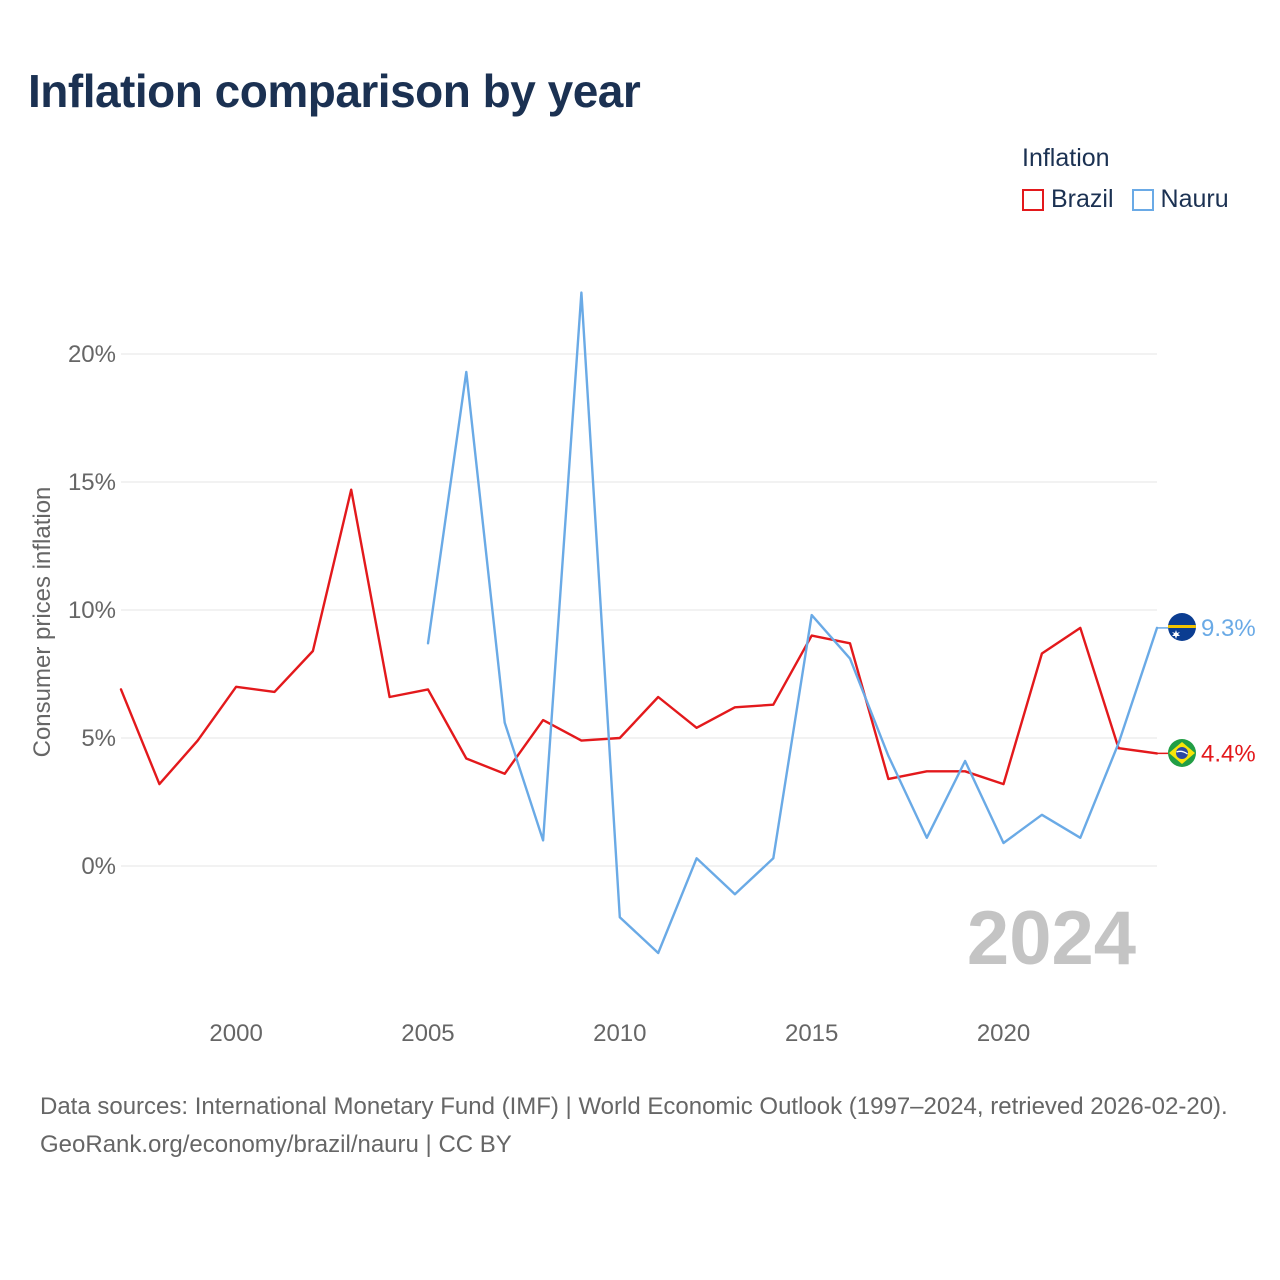 This screenshot has width=1280, height=1280. I want to click on legend-item-nauru: Nauru, so click(1180, 199).